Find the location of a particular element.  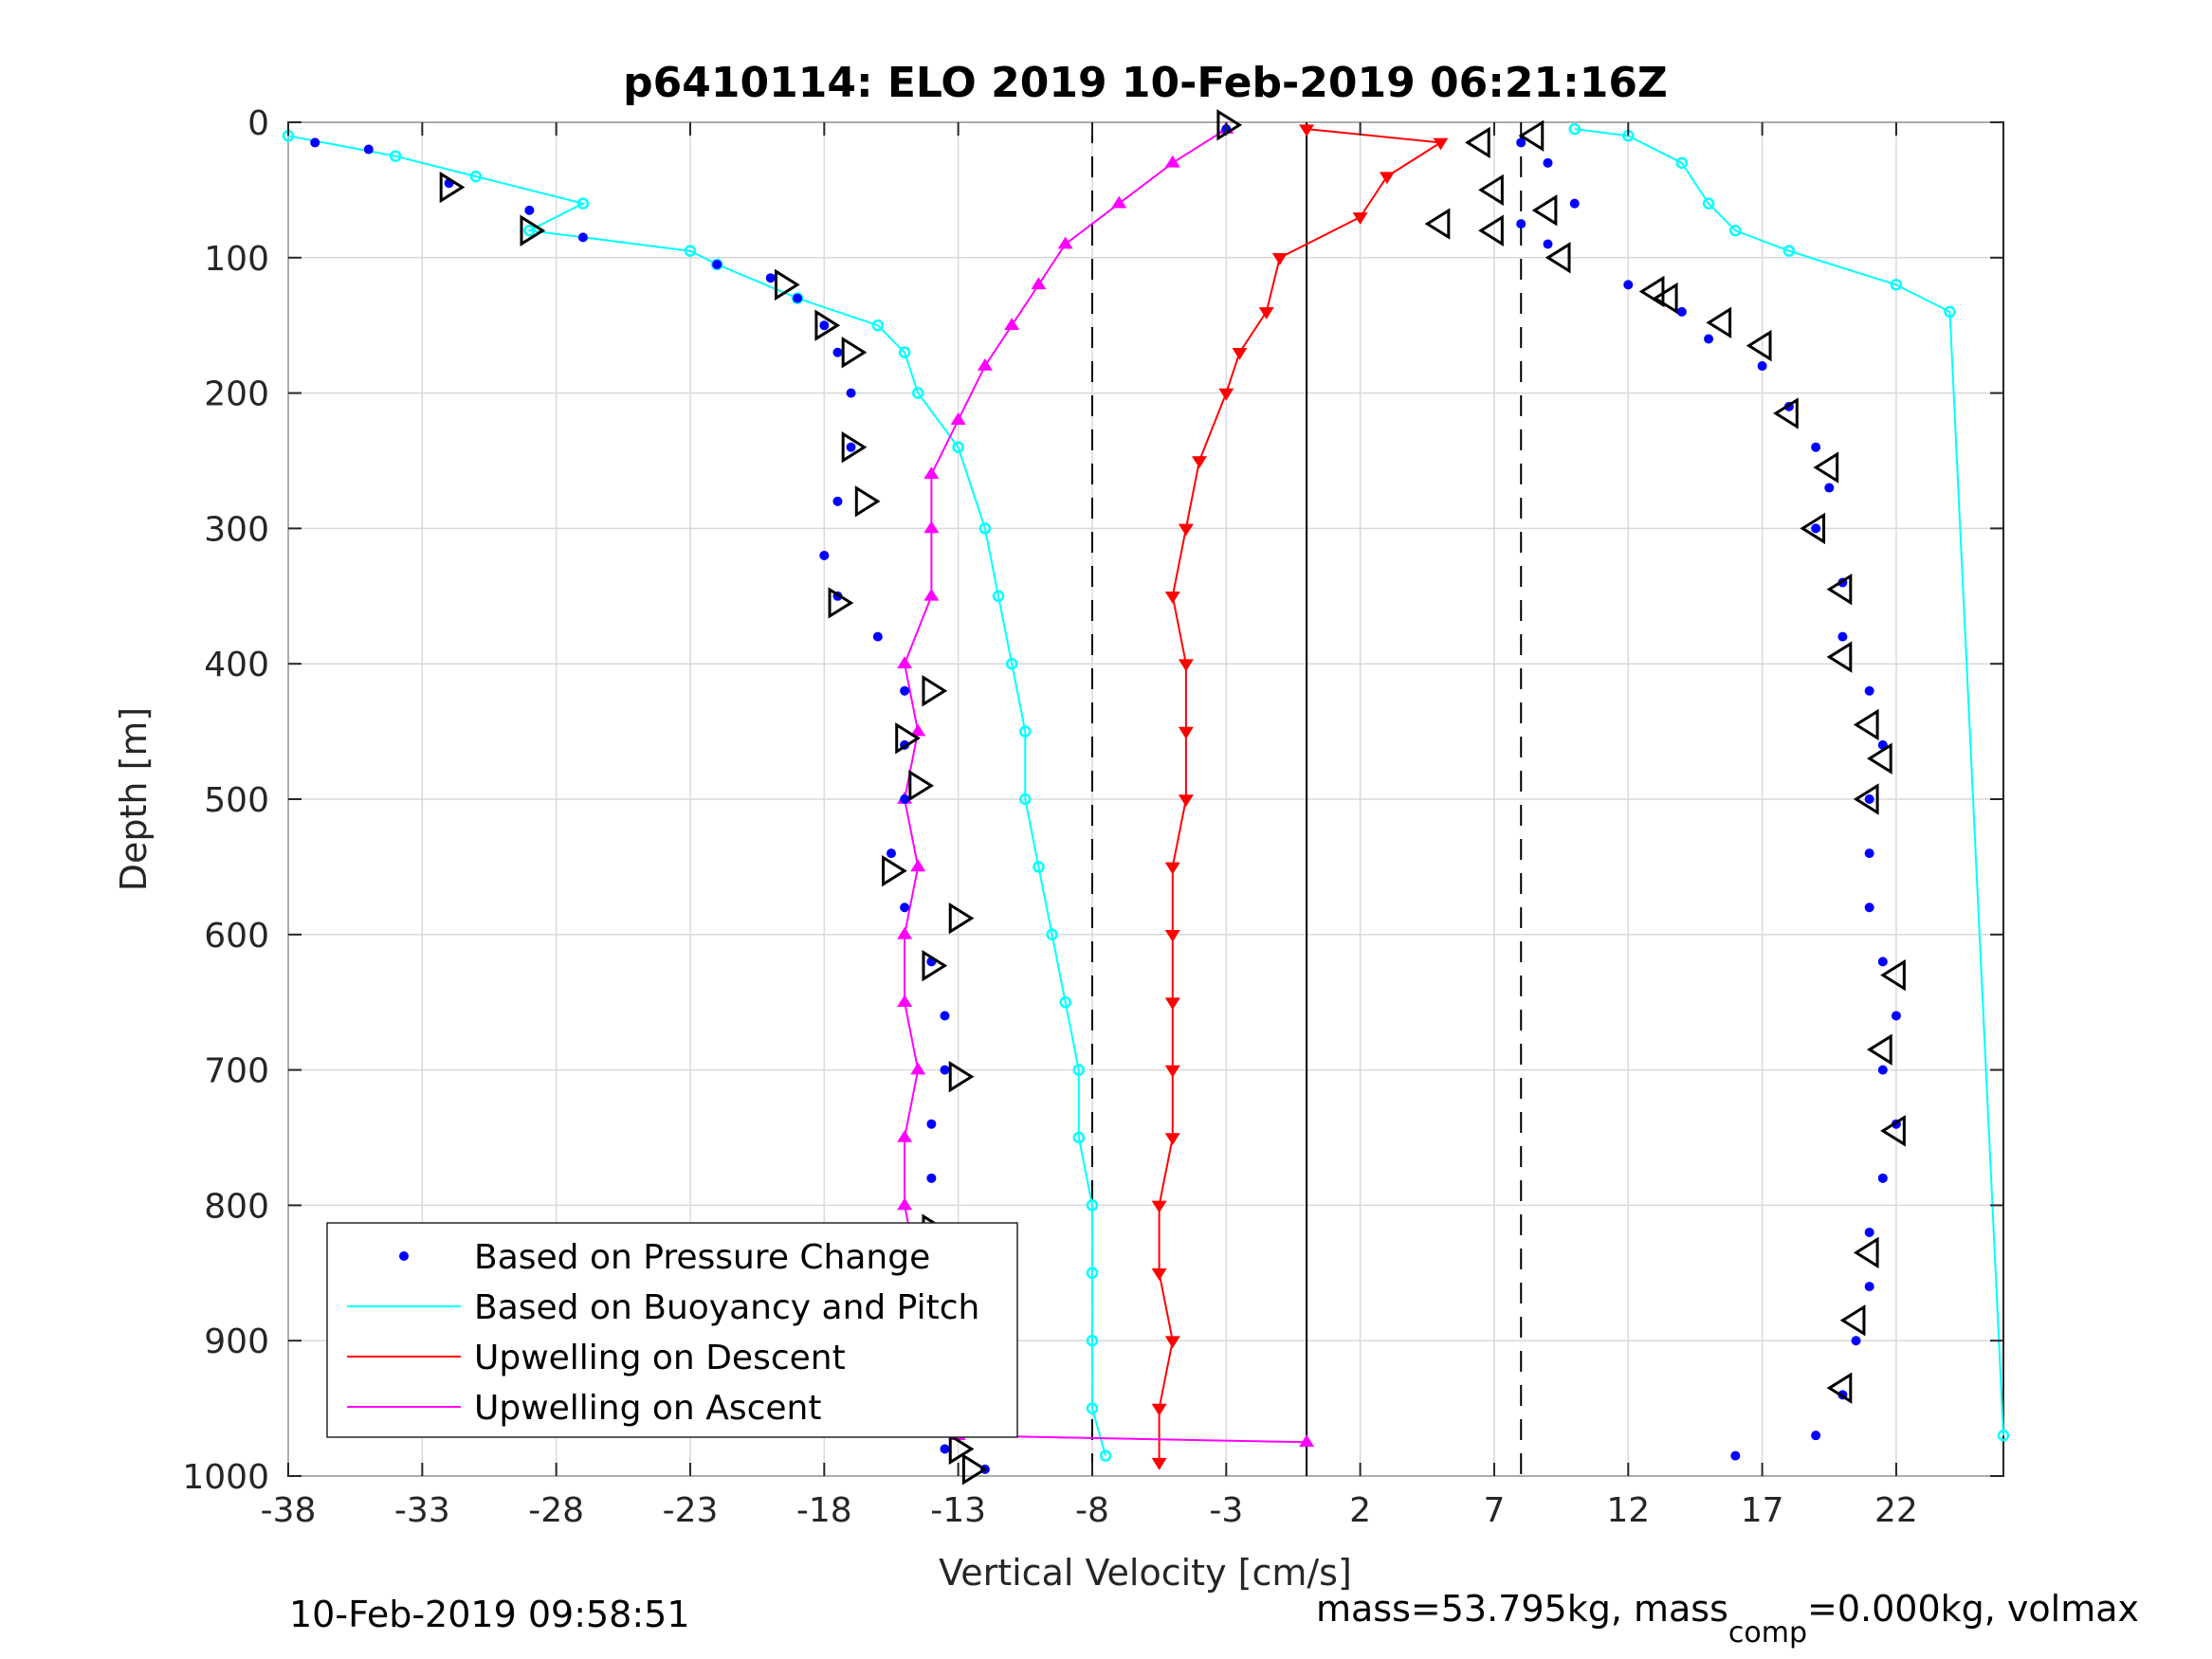

legend-label: Based on Pressure Change is located at coordinates (702, 1257).